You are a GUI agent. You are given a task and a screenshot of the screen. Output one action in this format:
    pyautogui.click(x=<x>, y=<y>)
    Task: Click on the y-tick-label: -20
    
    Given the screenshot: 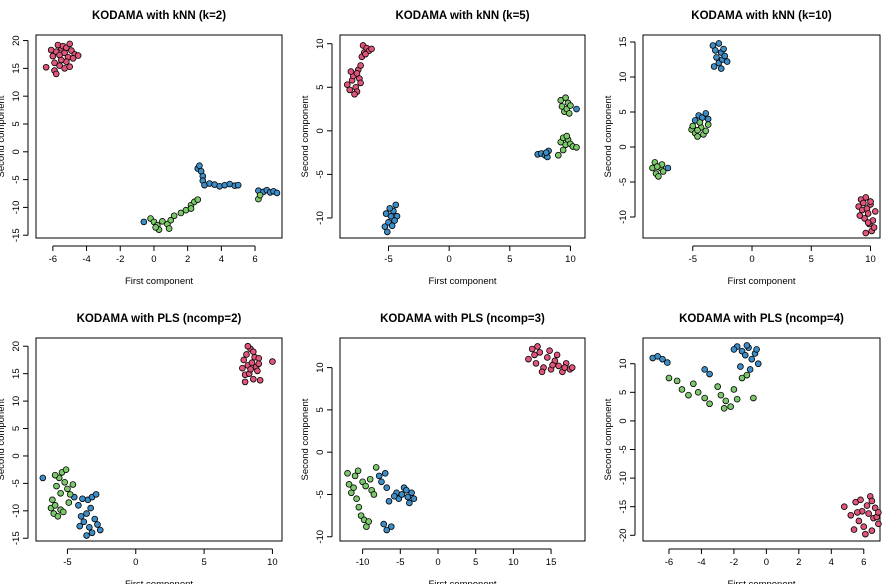 What is the action you would take?
    pyautogui.click(x=623, y=535)
    